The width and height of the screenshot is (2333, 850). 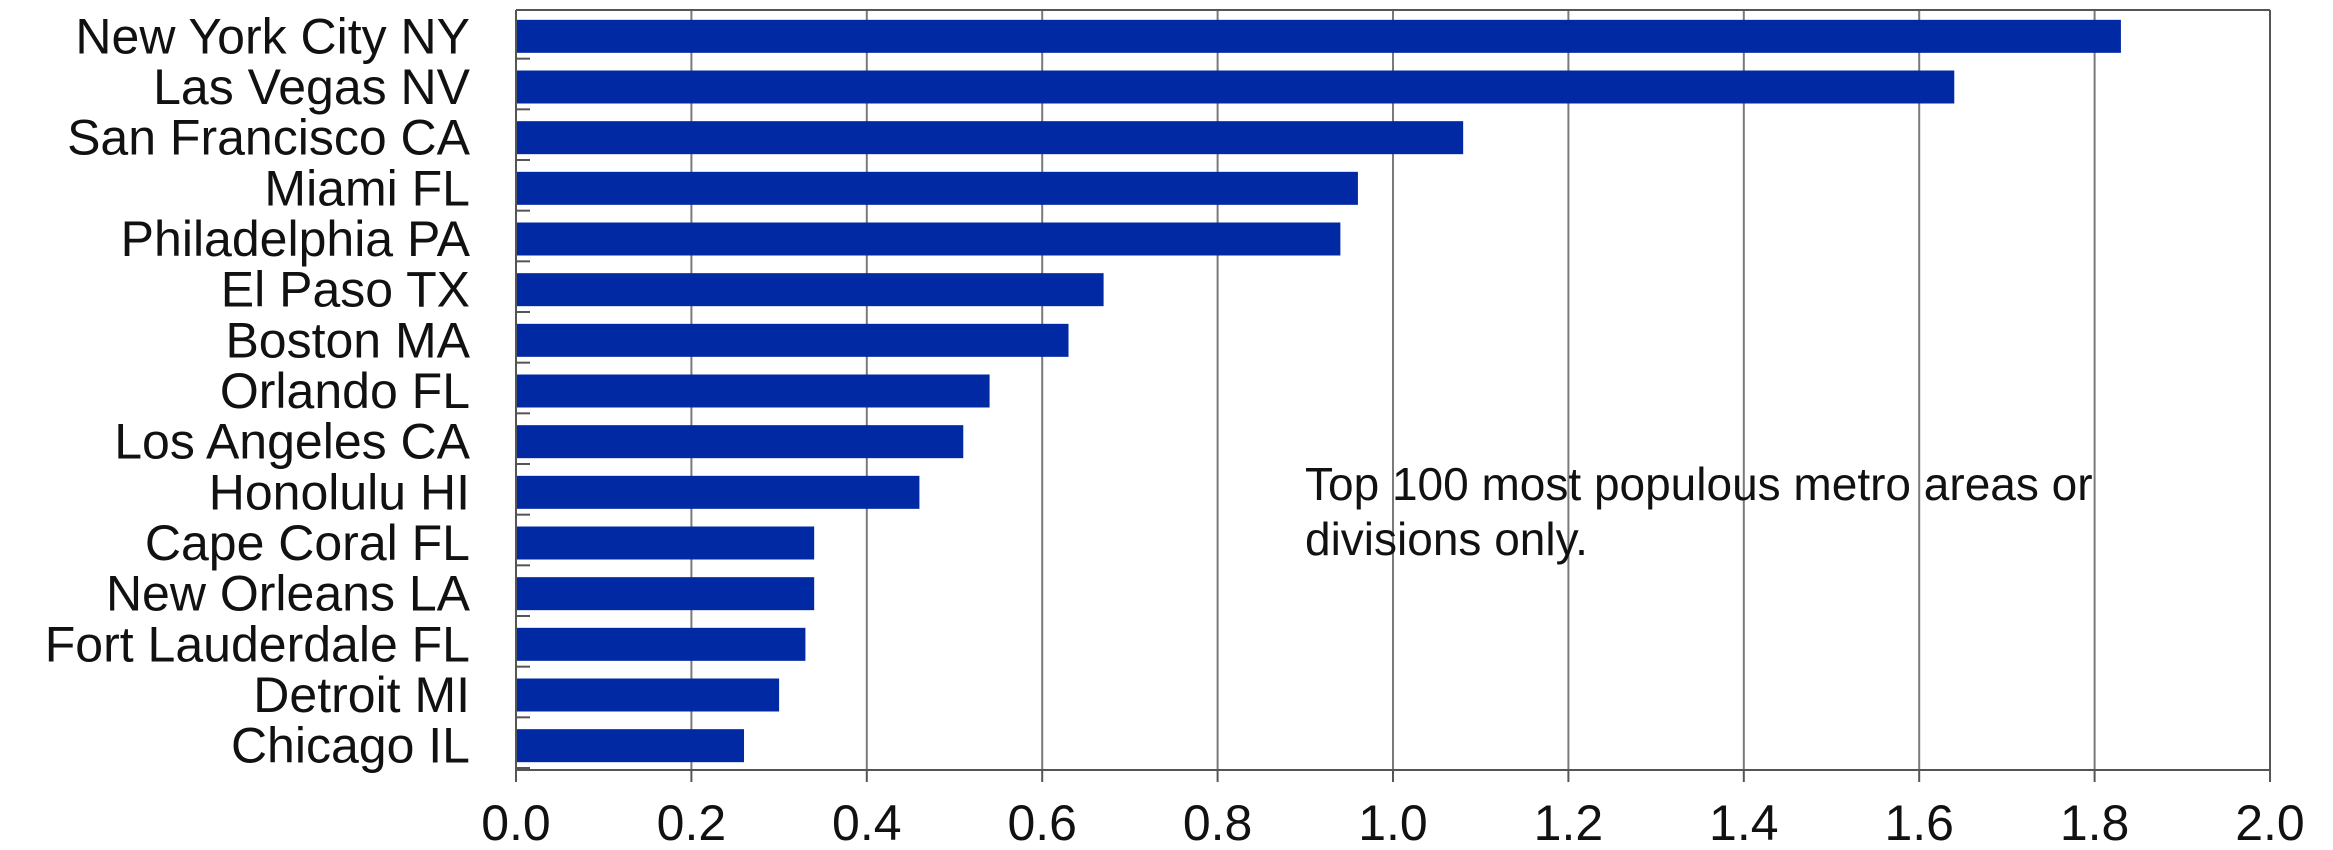 I want to click on category-label: New Orleans LA, so click(x=288, y=594).